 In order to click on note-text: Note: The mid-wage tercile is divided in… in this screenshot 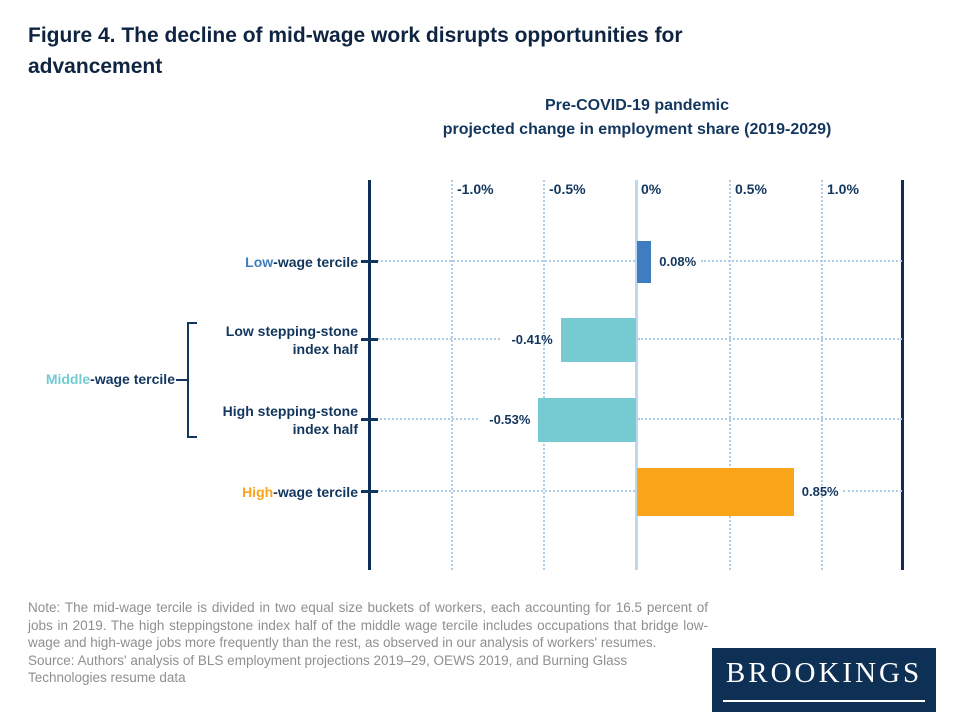, I will do `click(368, 625)`.